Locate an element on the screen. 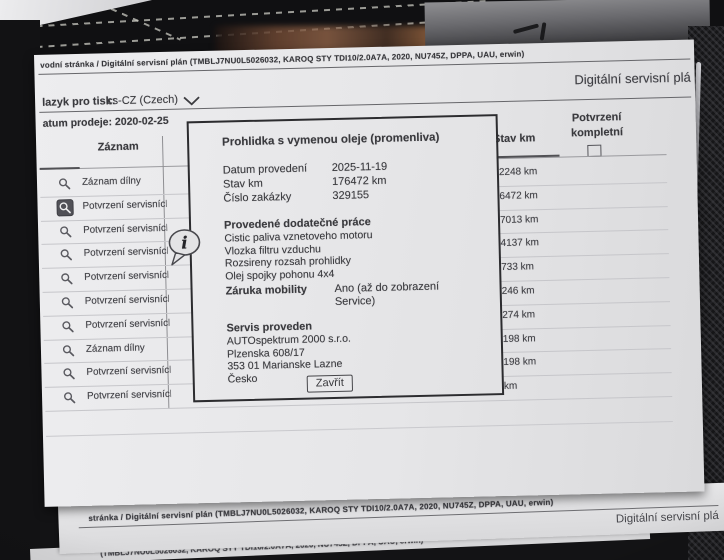 This screenshot has width=724, height=560. service-provider-title: Servis proveden is located at coordinates (269, 327).